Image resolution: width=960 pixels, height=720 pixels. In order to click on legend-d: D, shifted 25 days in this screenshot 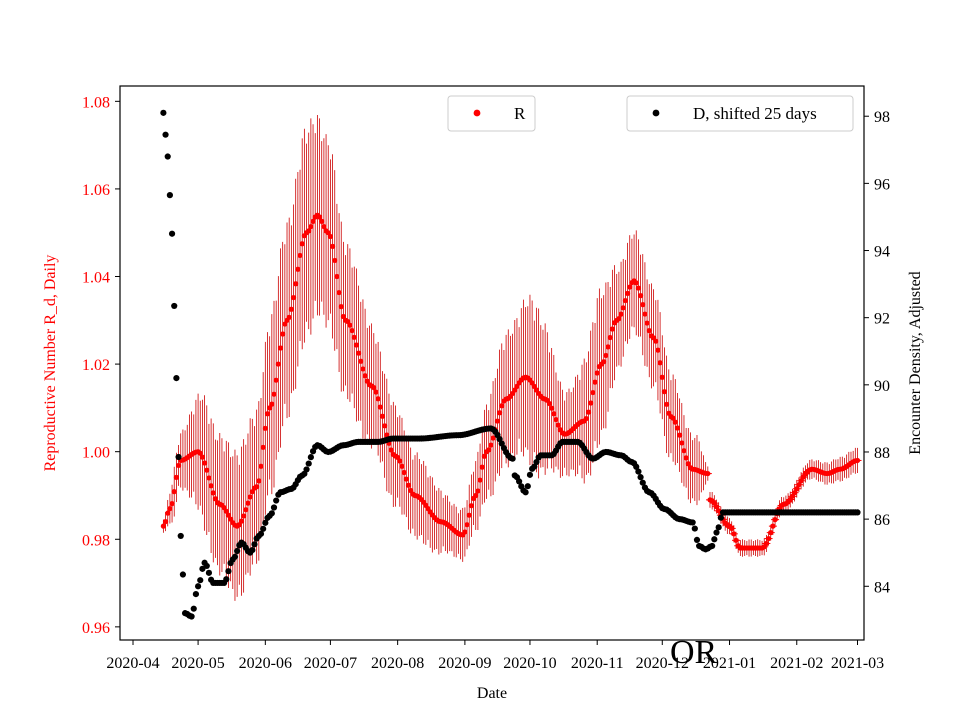, I will do `click(740, 113)`.